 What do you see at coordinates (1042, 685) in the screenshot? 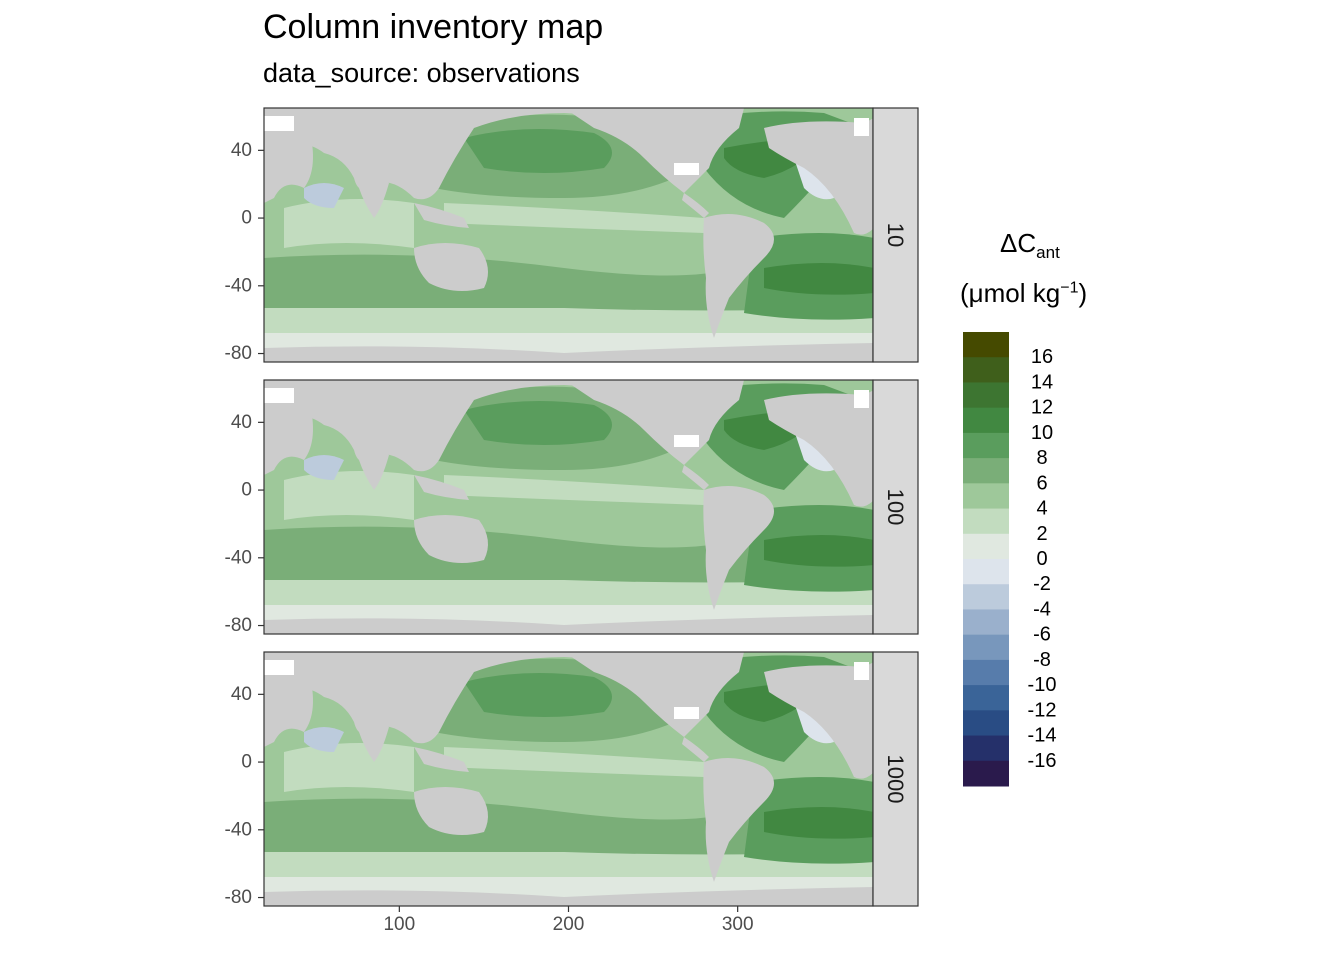
I see `legend-tick-label: -10` at bounding box center [1042, 685].